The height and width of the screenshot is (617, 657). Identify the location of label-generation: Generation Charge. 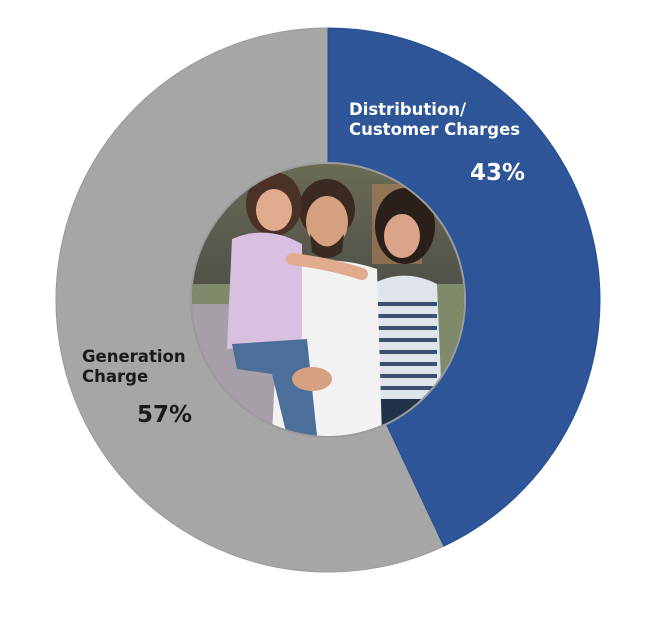
(134, 367).